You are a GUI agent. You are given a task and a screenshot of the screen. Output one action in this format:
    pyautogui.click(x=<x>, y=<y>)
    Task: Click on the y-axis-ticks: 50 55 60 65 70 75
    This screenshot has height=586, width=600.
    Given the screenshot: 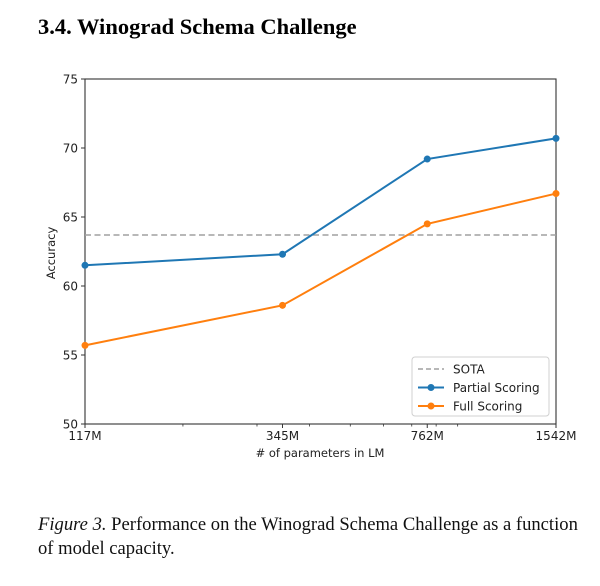 What is the action you would take?
    pyautogui.click(x=74, y=252)
    